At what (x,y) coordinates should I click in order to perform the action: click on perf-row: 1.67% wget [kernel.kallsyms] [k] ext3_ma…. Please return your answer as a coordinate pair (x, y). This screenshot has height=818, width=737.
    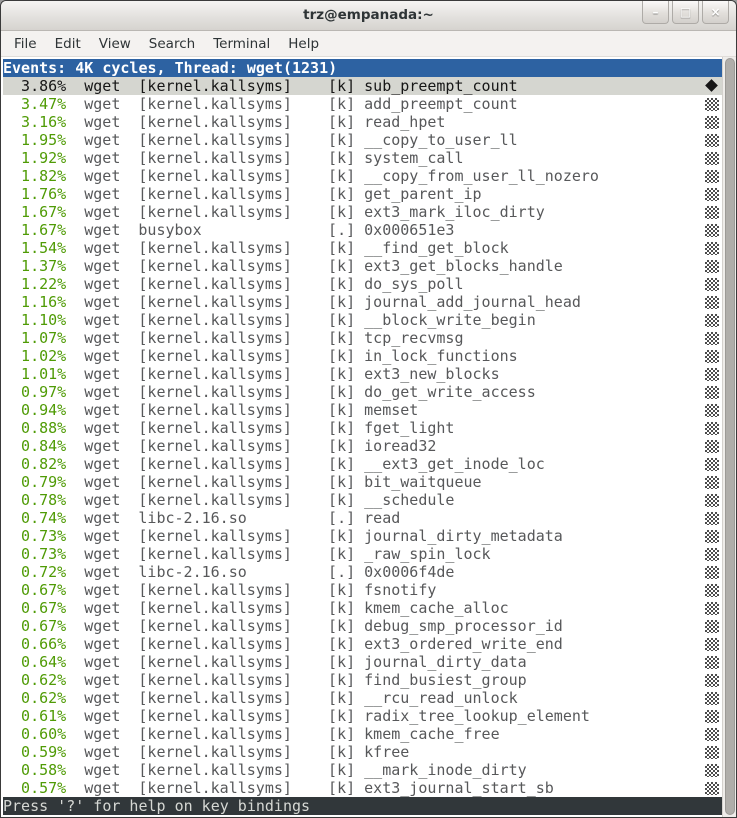
    Looking at the image, I should click on (362, 212).